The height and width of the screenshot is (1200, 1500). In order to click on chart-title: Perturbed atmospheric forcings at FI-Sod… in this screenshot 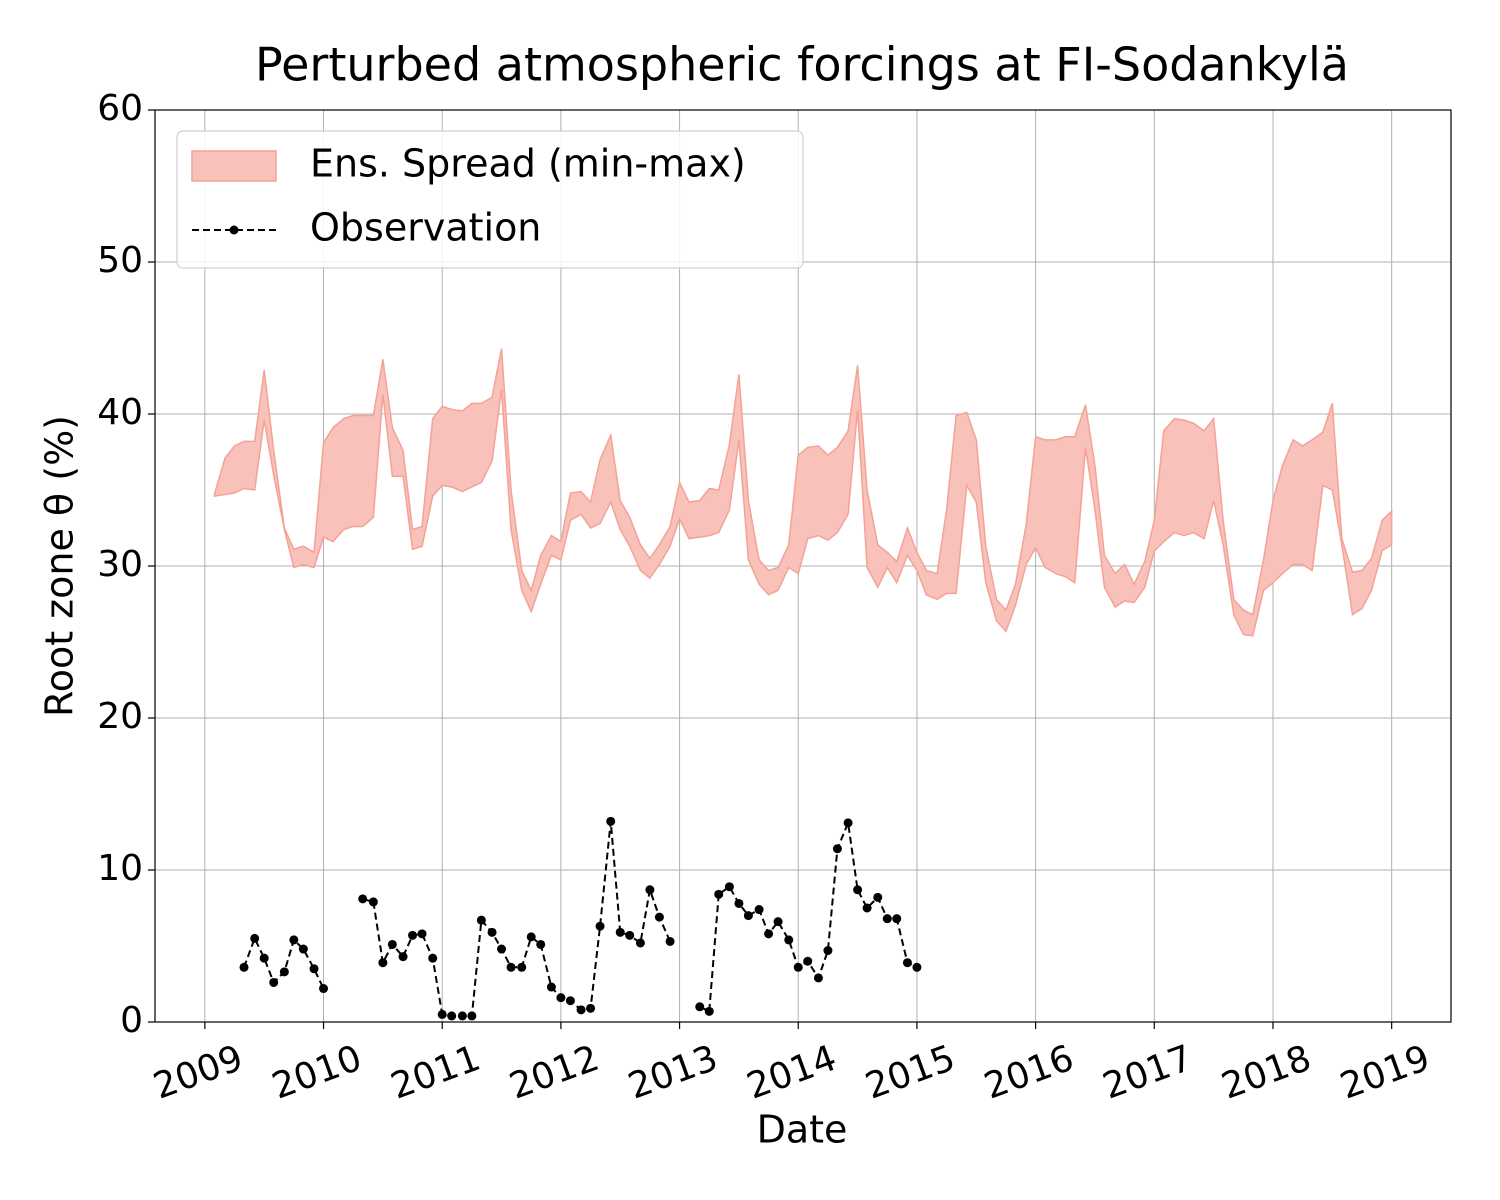, I will do `click(802, 65)`.